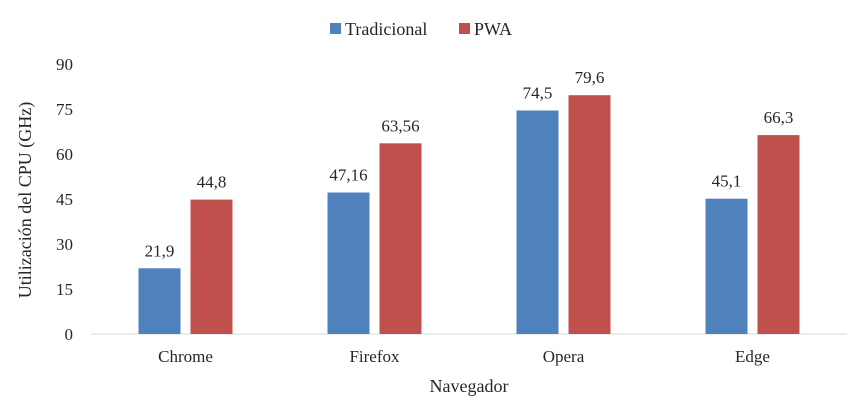  What do you see at coordinates (464, 28) in the screenshot?
I see `legend-swatch-pwa` at bounding box center [464, 28].